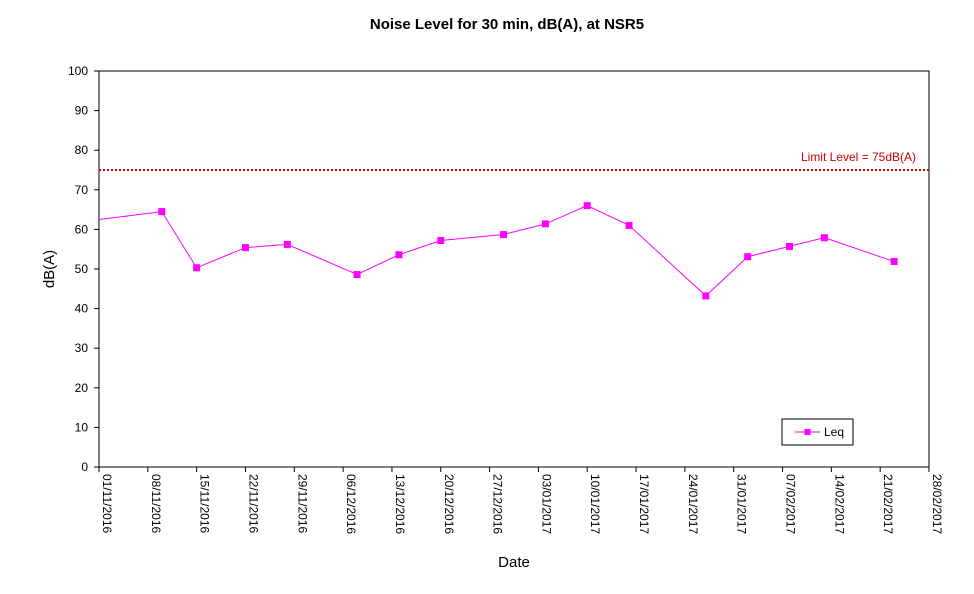 This screenshot has width=974, height=594. What do you see at coordinates (82, 150) in the screenshot?
I see `y-tick-label: 80` at bounding box center [82, 150].